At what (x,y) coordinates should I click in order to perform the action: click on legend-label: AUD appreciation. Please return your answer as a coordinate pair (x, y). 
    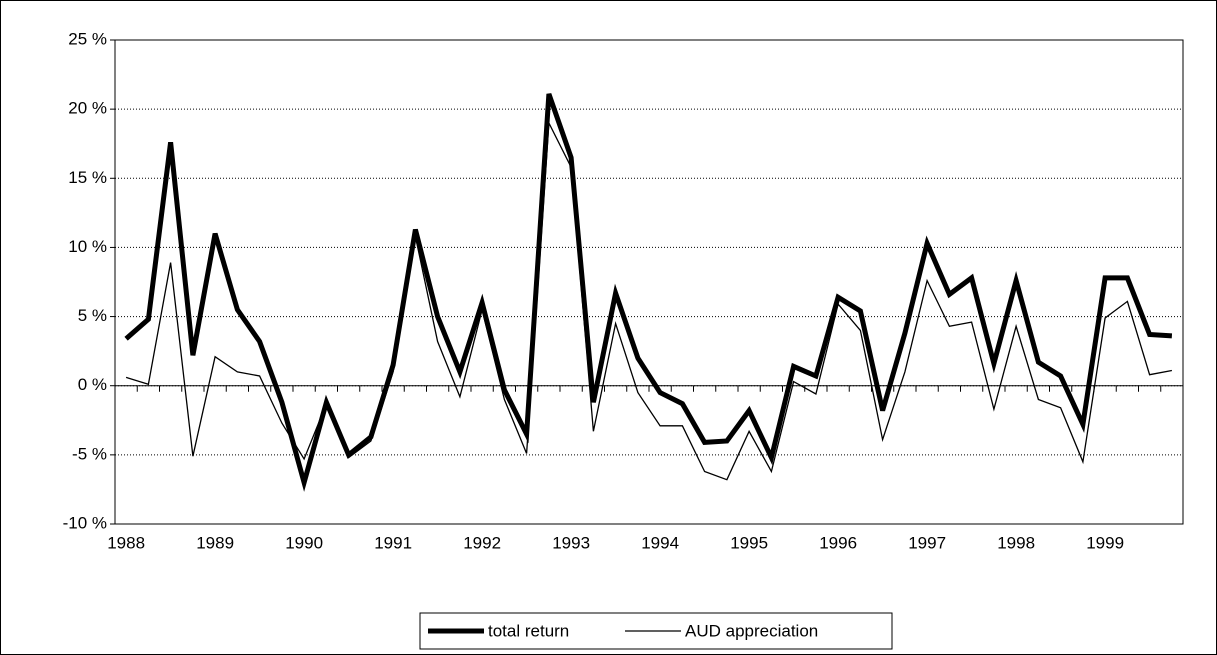
    Looking at the image, I should click on (751, 630).